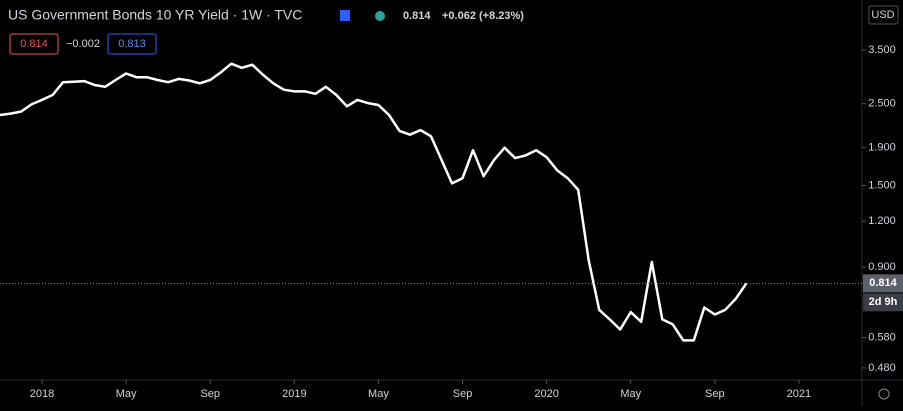 The height and width of the screenshot is (411, 903). What do you see at coordinates (799, 394) in the screenshot?
I see `x-tick-label: 2021` at bounding box center [799, 394].